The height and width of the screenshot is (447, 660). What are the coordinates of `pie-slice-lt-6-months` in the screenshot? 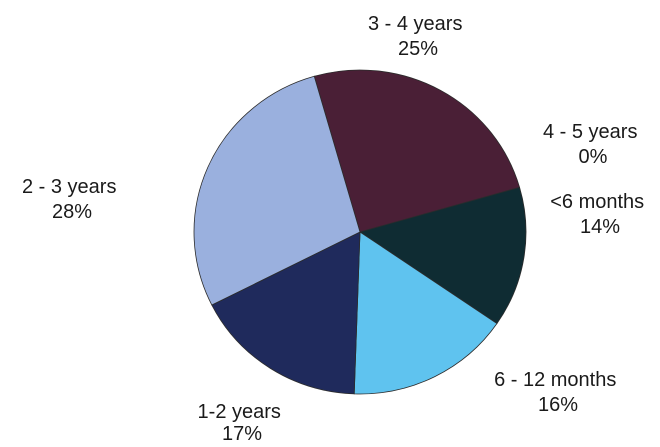 It's located at (443, 255).